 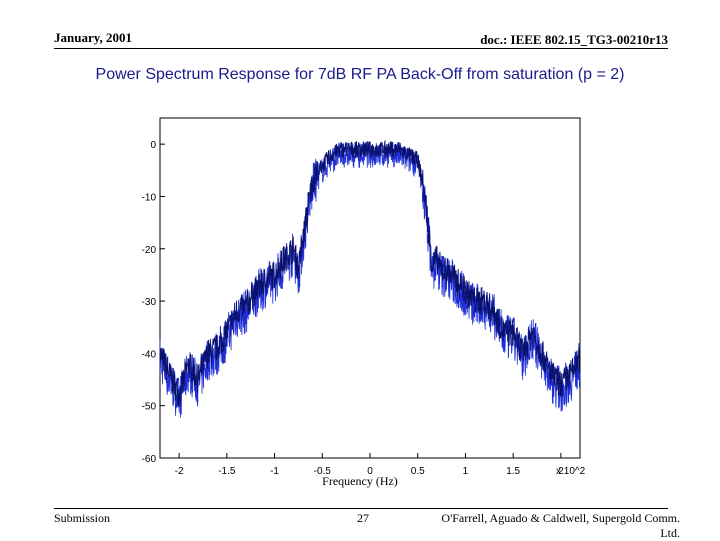 What do you see at coordinates (274, 471) in the screenshot?
I see `x-tick-label: -1` at bounding box center [274, 471].